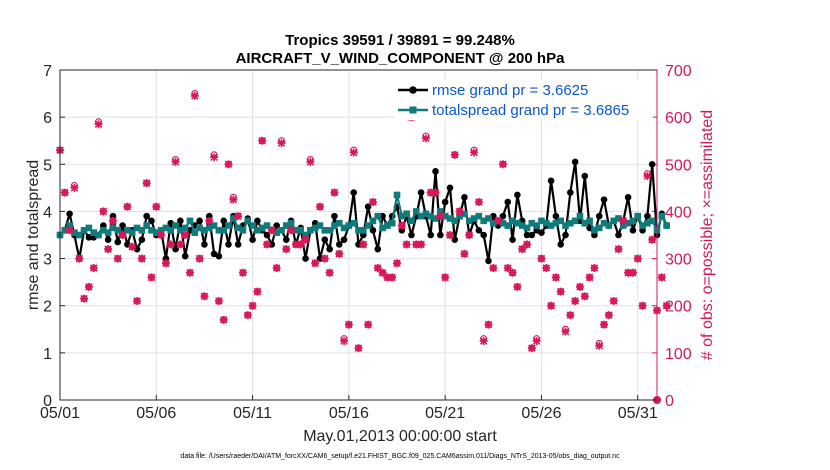 Image resolution: width=830 pixels, height=470 pixels. I want to click on y-right-tick-label: 500, so click(678, 165).